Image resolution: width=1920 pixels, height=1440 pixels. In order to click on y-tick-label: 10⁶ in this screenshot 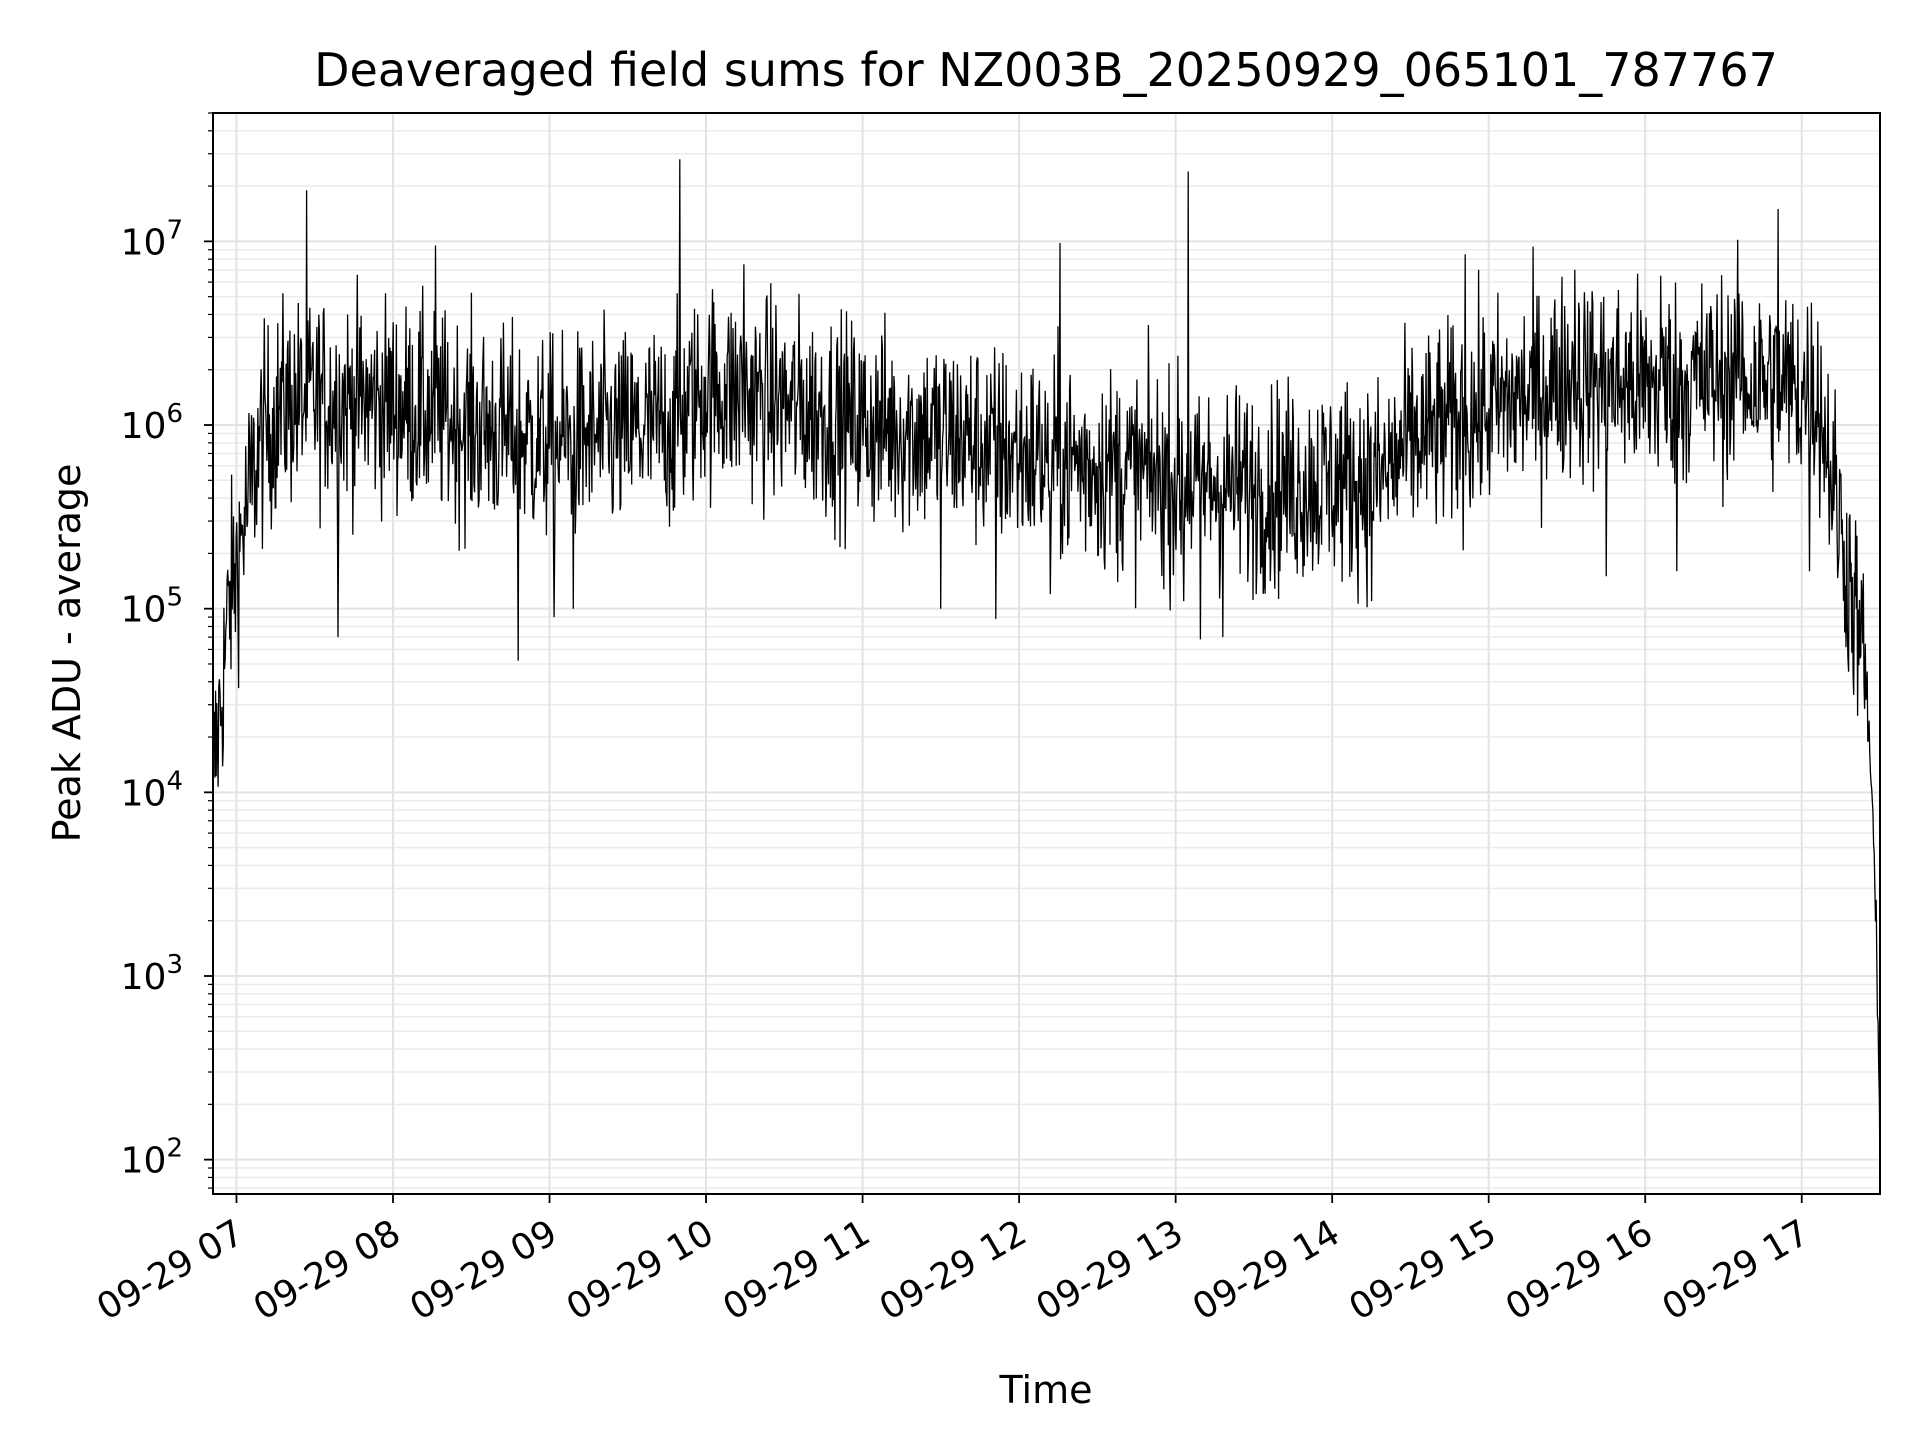, I will do `click(152, 423)`.